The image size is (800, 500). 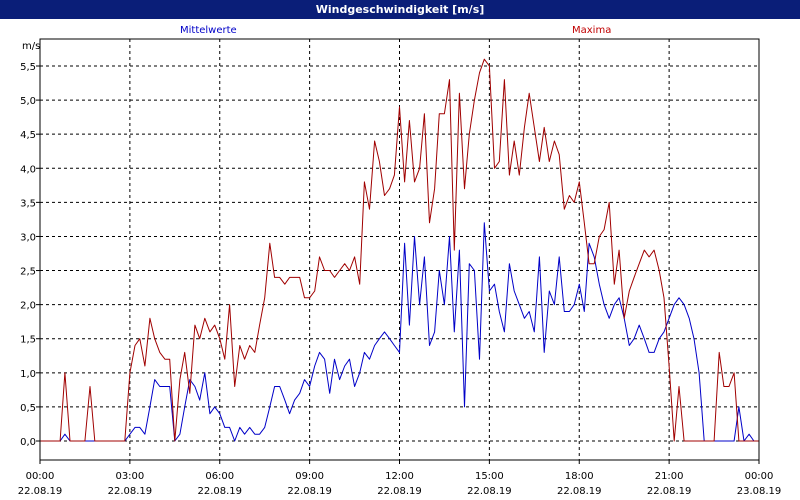 I want to click on x-tick-time-label: 12:00, so click(x=399, y=476).